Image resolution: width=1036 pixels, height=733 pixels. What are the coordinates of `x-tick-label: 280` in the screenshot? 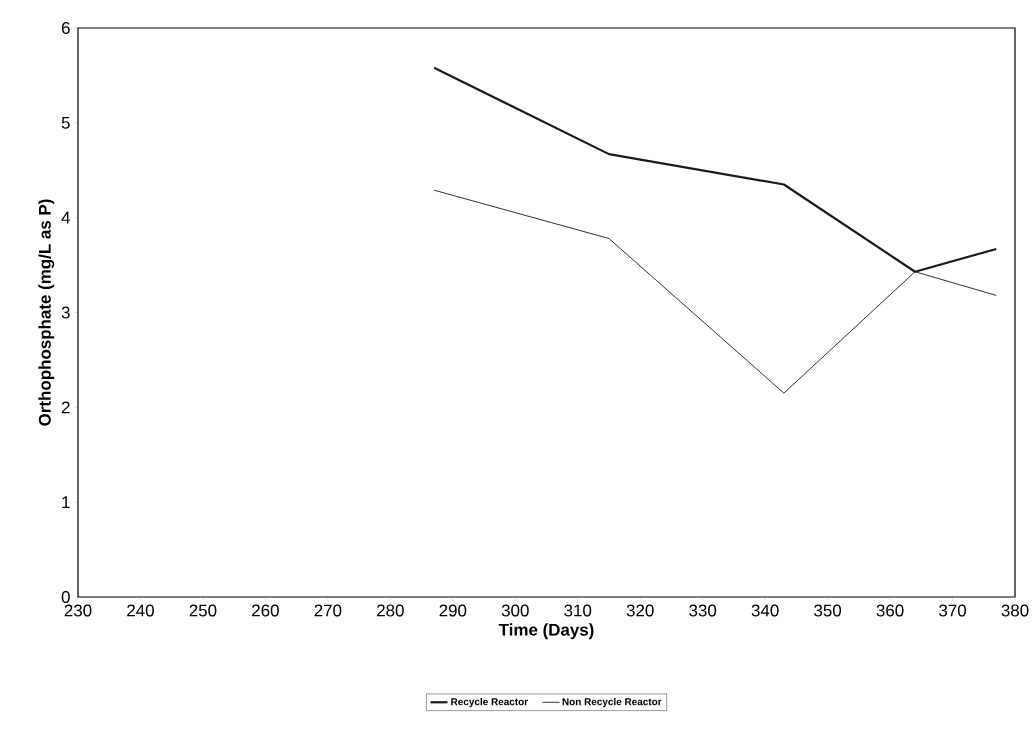 It's located at (390, 610).